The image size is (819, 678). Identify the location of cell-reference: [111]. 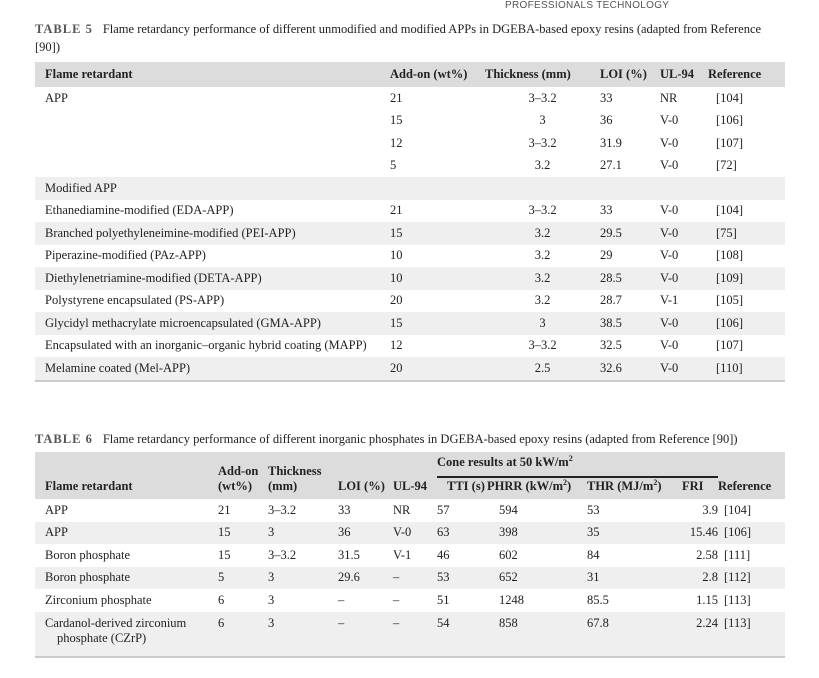
(737, 554).